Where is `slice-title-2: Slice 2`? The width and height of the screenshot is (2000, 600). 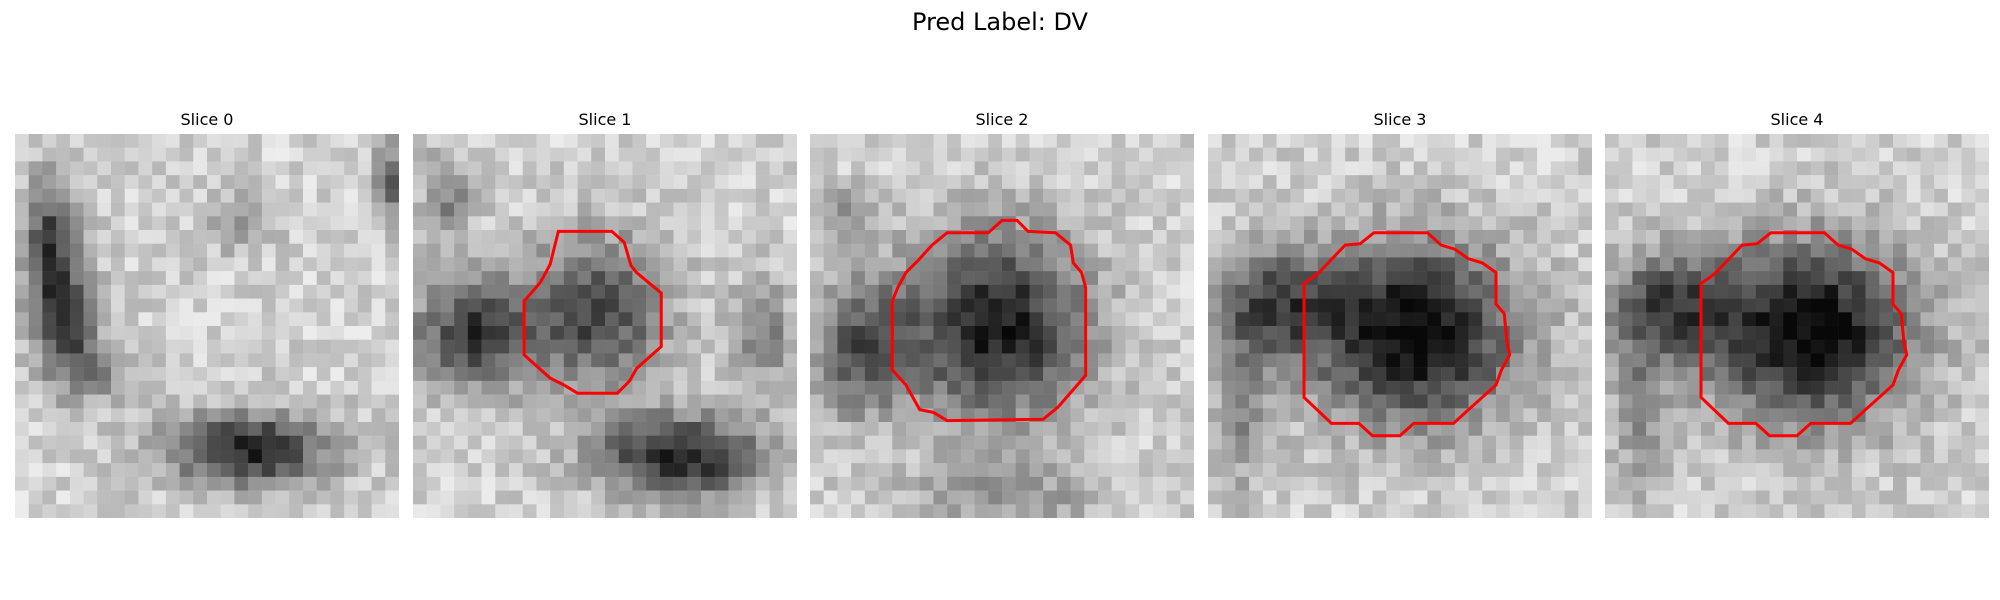
slice-title-2: Slice 2 is located at coordinates (1002, 119).